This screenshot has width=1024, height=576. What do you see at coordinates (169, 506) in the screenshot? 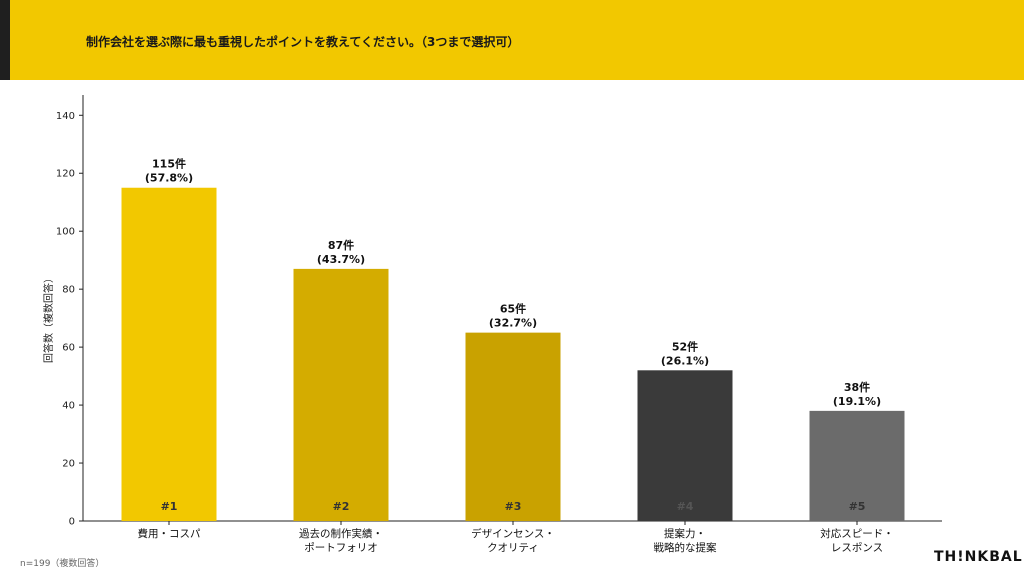
I see `bar-rank-label: #1` at bounding box center [169, 506].